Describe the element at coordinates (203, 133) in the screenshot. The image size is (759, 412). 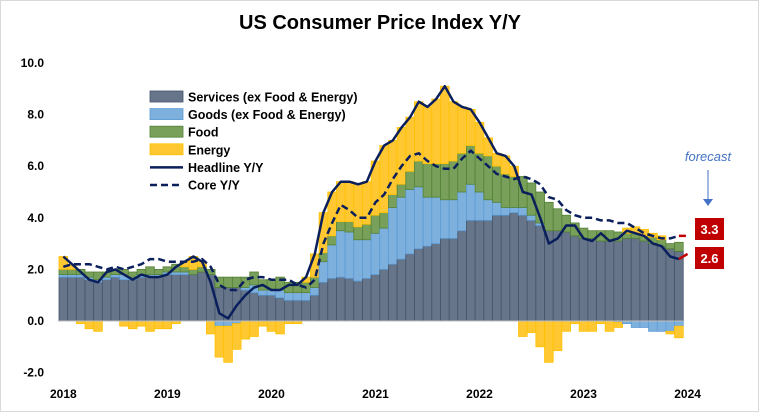
I see `legend-label: Food` at that location.